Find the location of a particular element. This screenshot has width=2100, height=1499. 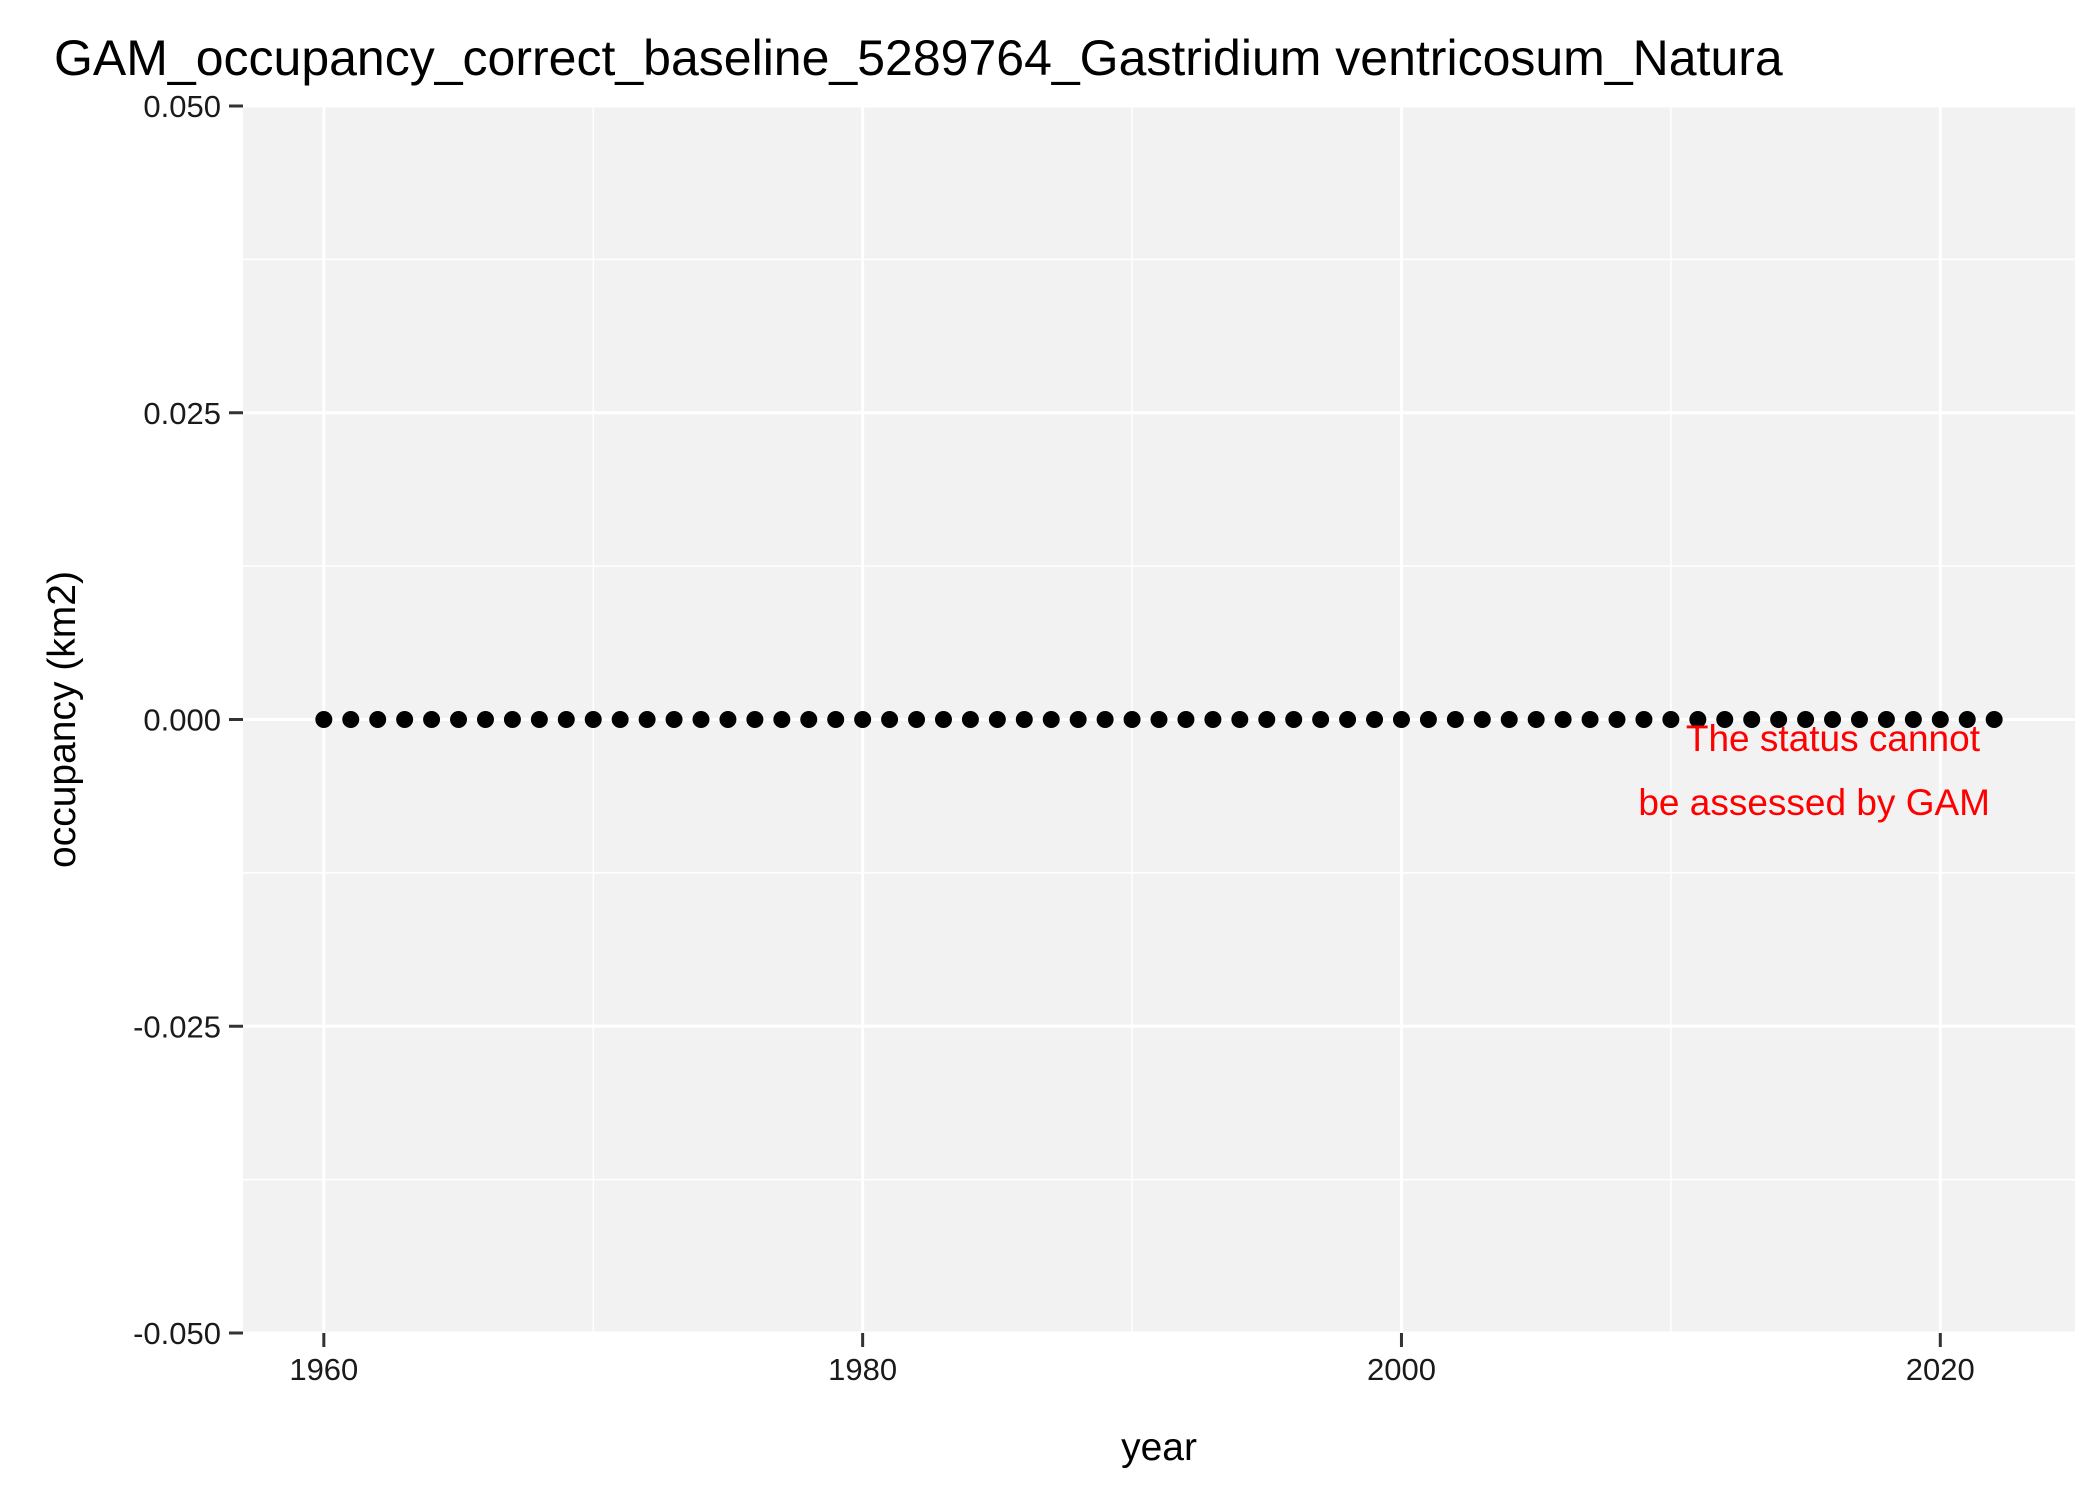

data-points is located at coordinates (1159, 719).